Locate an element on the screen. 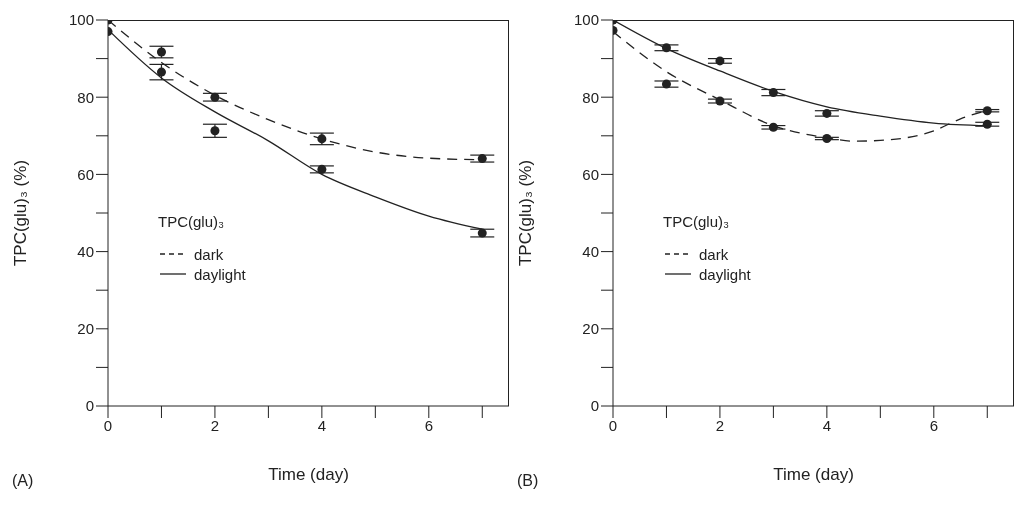 Image resolution: width=1026 pixels, height=506 pixels. text: (A) is located at coordinates (23, 481).